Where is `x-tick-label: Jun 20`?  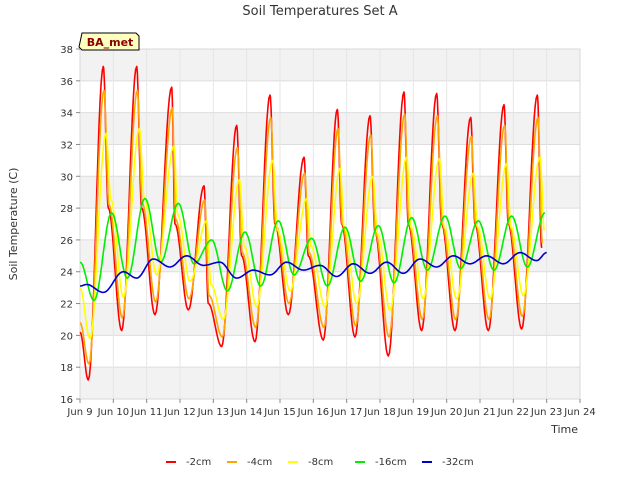 x-tick-label: Jun 20 is located at coordinates (446, 412).